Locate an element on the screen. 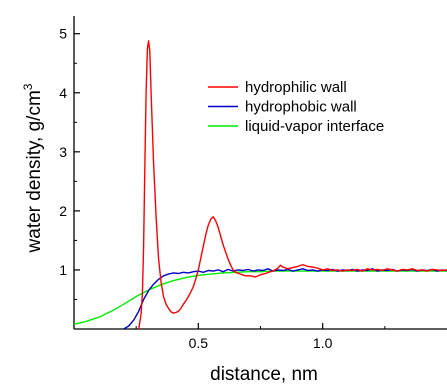 Image resolution: width=447 pixels, height=388 pixels. x-axis-title: distance, nm is located at coordinates (264, 374).